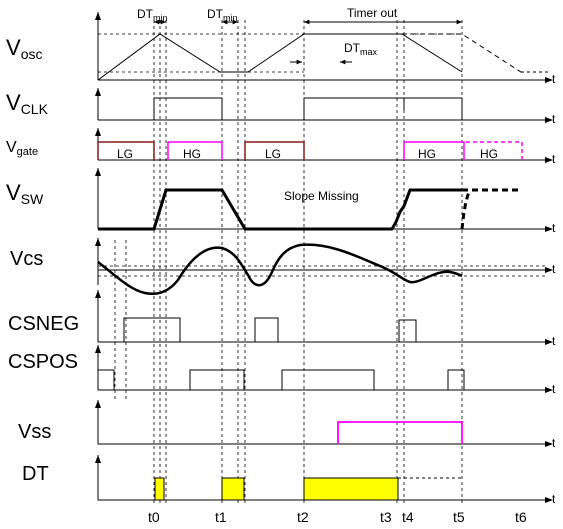 Image resolution: width=563 pixels, height=529 pixels. I want to click on vss-trace, so click(324, 423).